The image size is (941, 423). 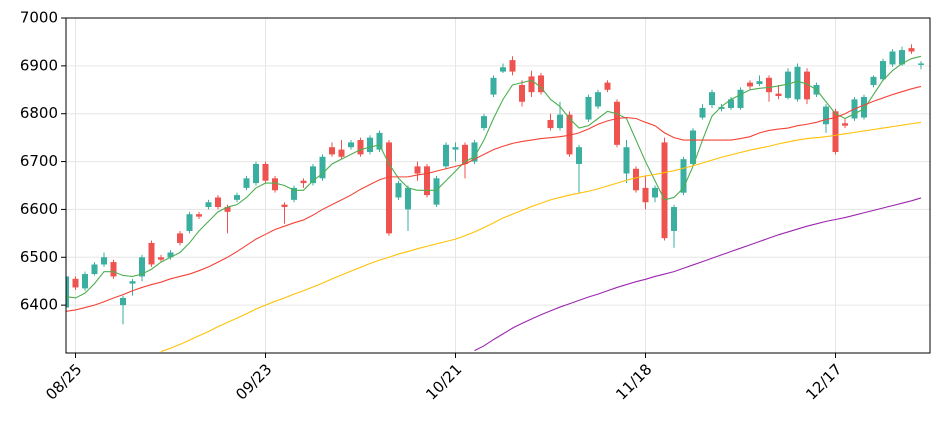 I want to click on y-tick-label: 6400, so click(x=39, y=305).